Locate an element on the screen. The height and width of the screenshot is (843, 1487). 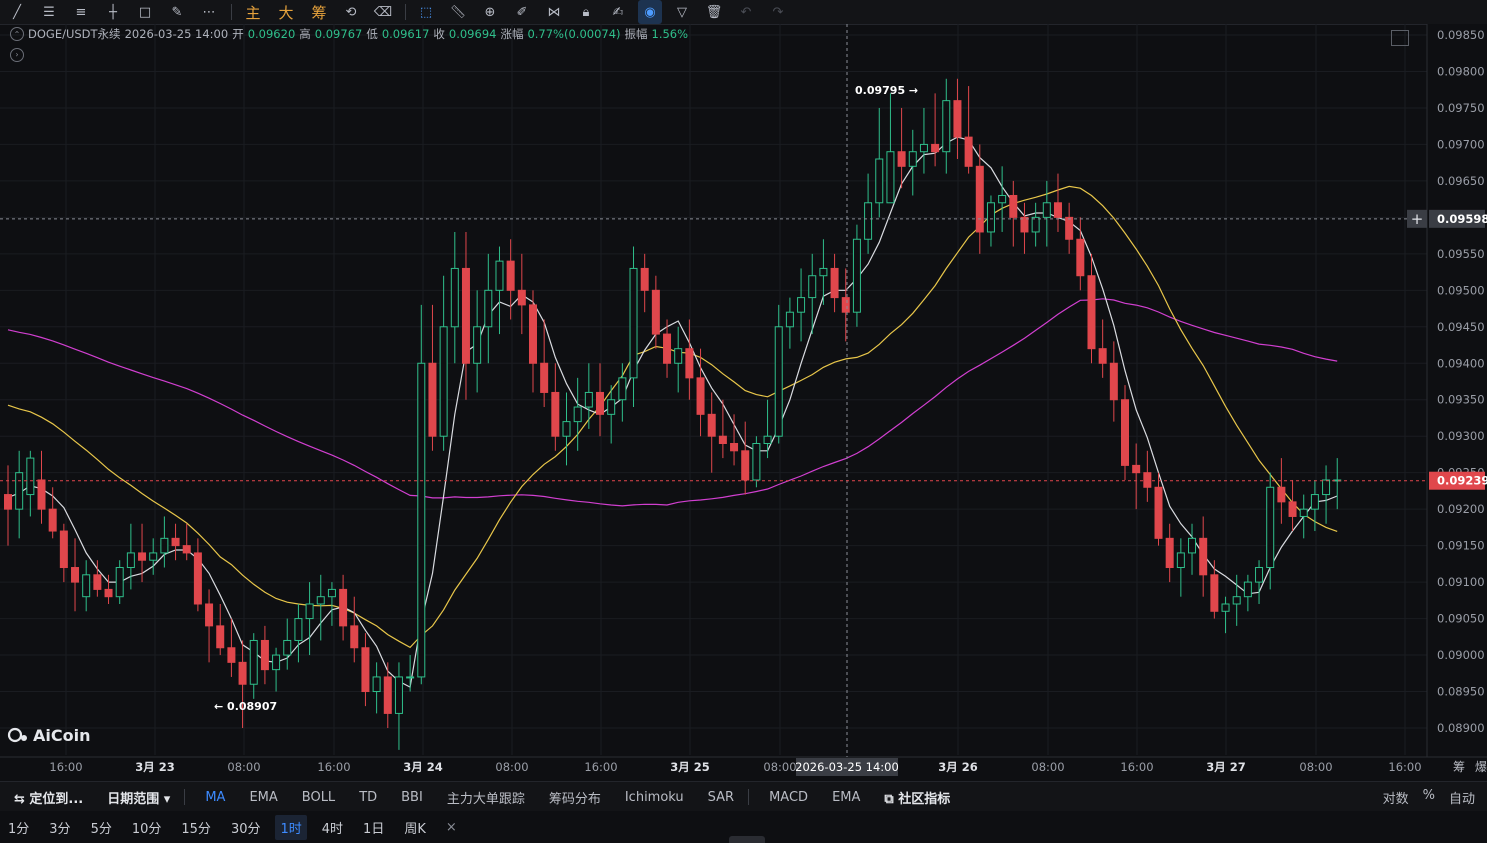
trash-icon: 🗑︎ is located at coordinates (714, 12).